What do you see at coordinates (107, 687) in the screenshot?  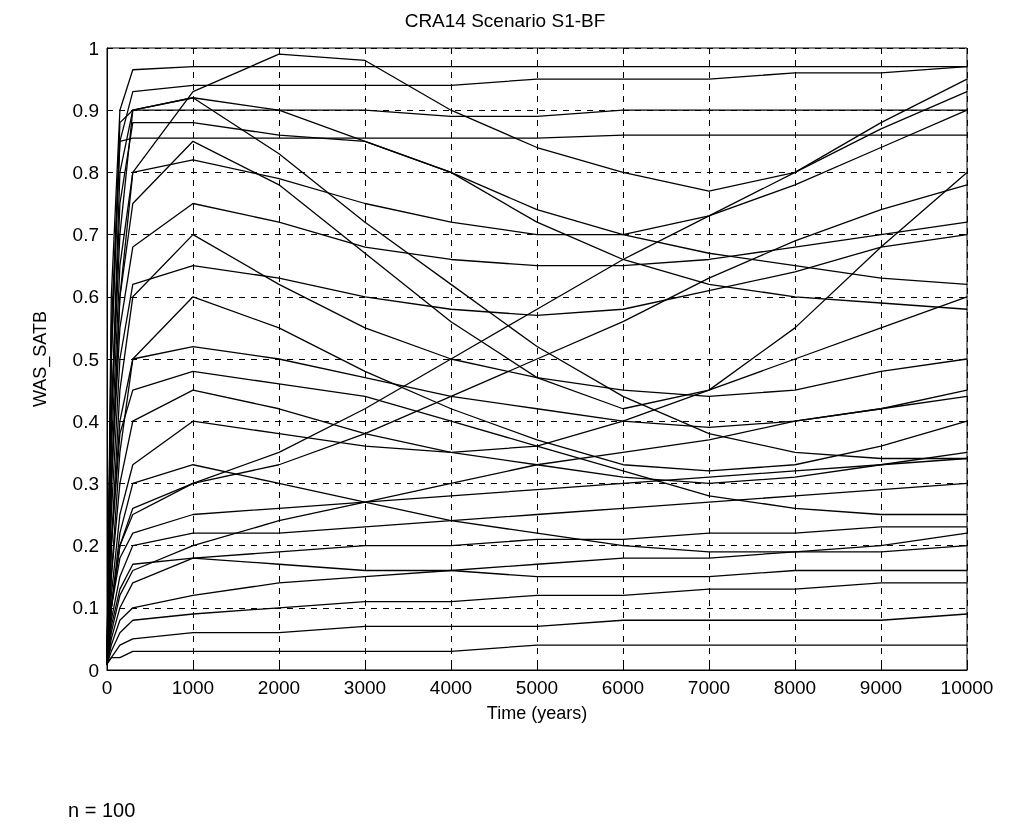 I see `x-tick-label: 0` at bounding box center [107, 687].